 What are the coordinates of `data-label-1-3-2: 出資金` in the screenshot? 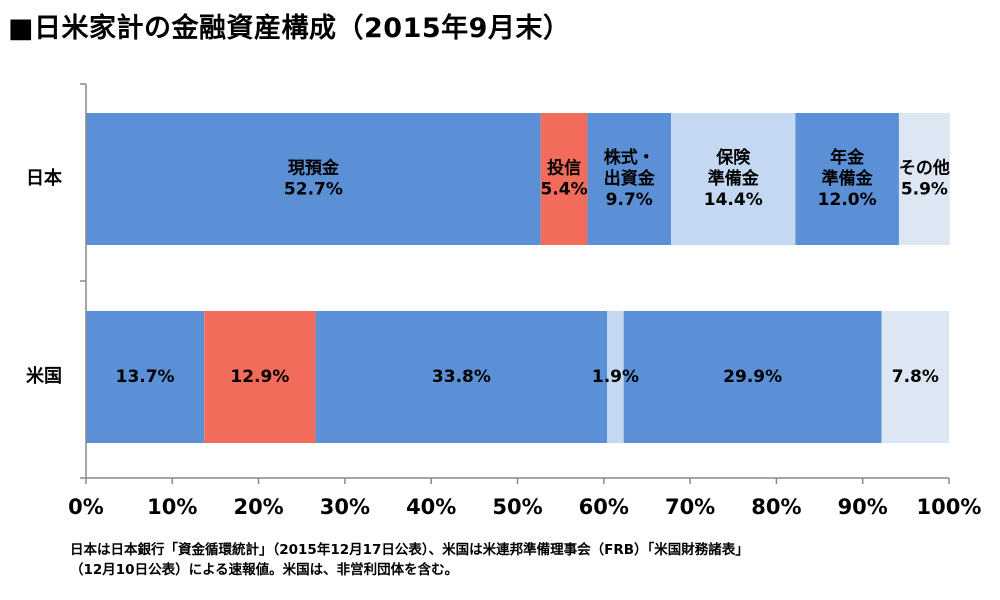 It's located at (630, 178).